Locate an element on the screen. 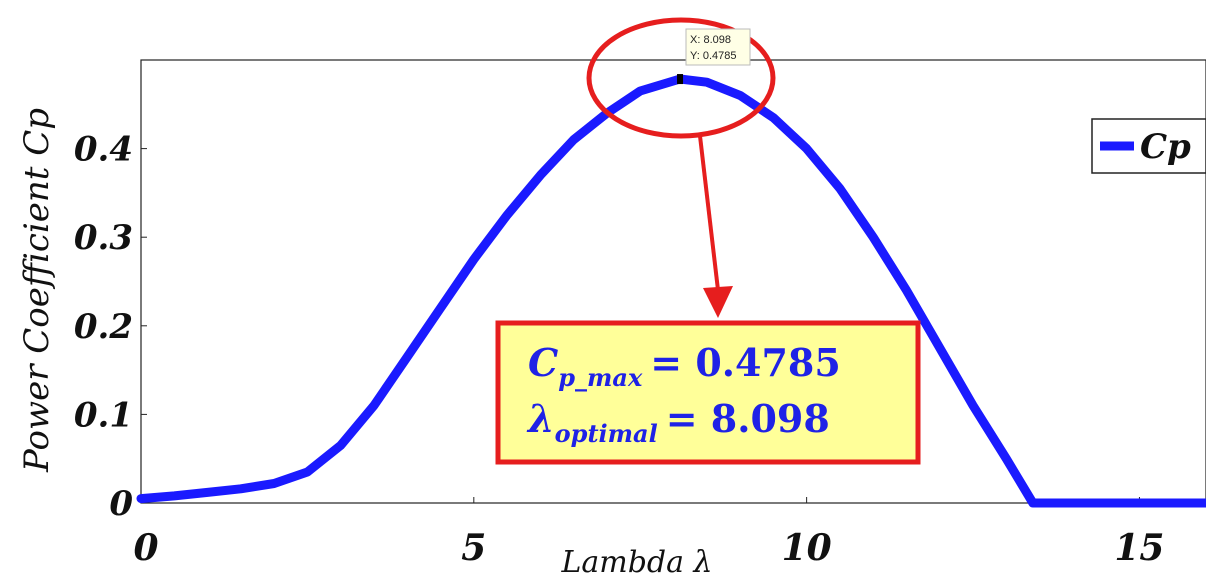 The width and height of the screenshot is (1206, 576). y-tick-label: 0 is located at coordinates (121, 504).